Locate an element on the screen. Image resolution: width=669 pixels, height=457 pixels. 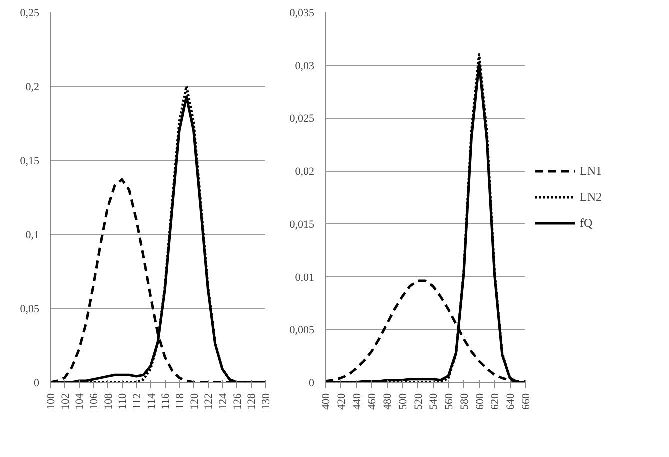
y-tick-label: 0,2 is located at coordinates (33, 88).